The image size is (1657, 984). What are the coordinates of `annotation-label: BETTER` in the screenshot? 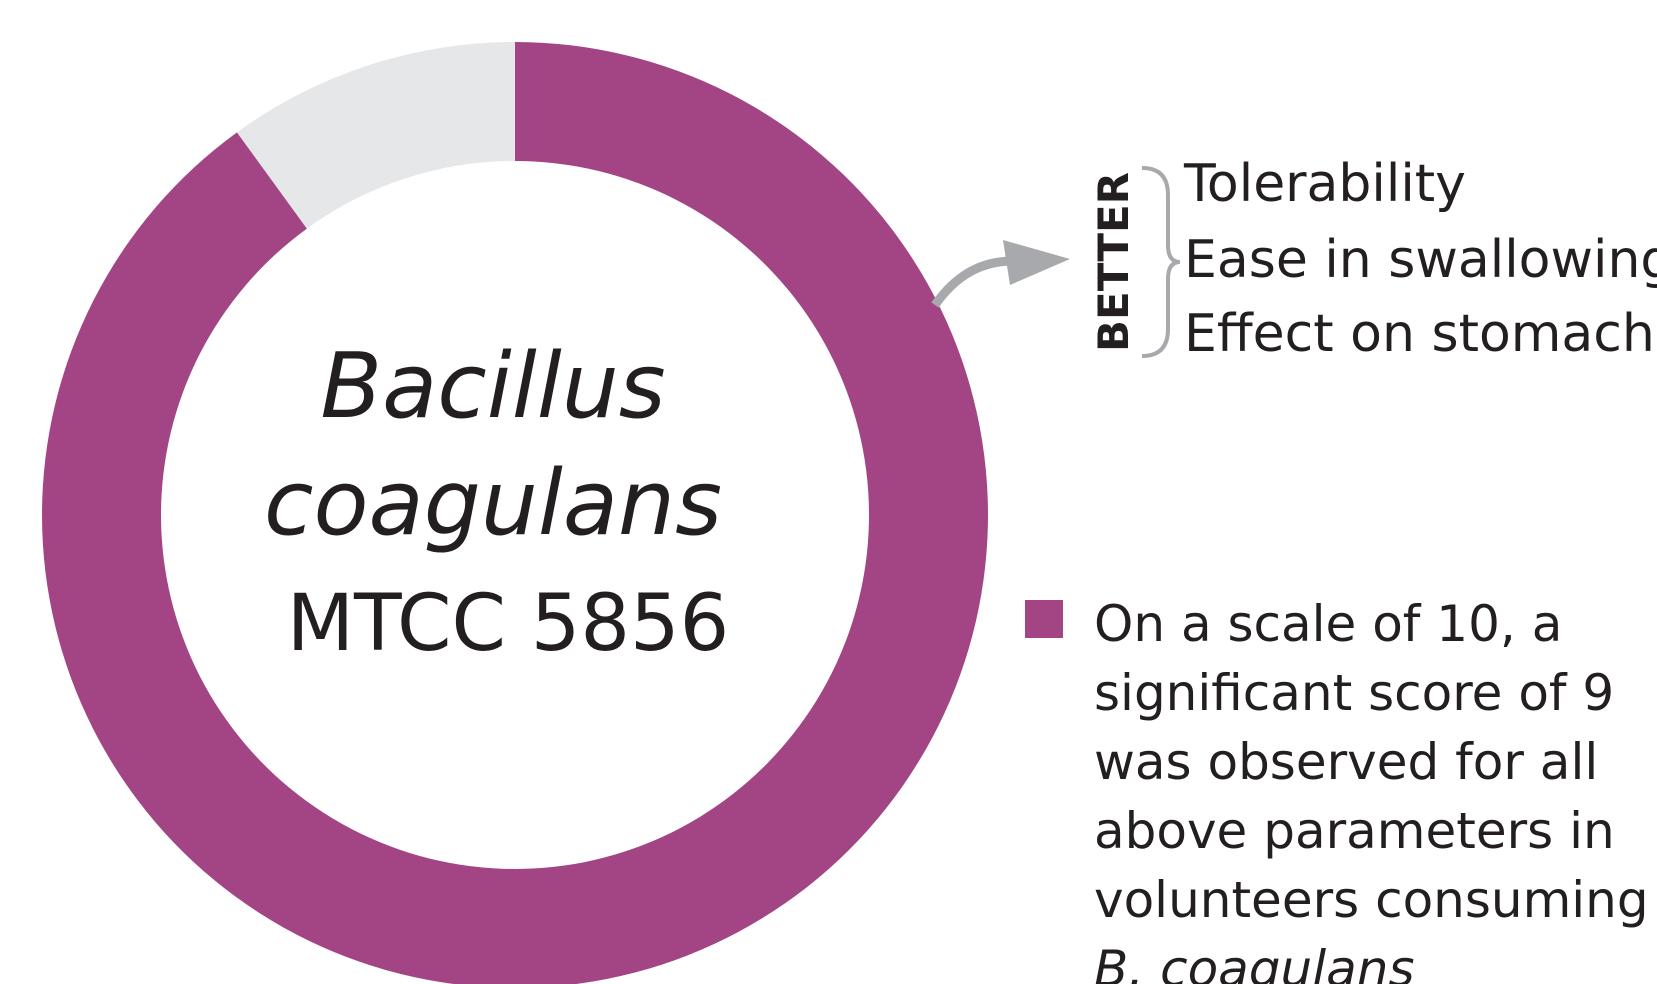 It's located at (1113, 262).